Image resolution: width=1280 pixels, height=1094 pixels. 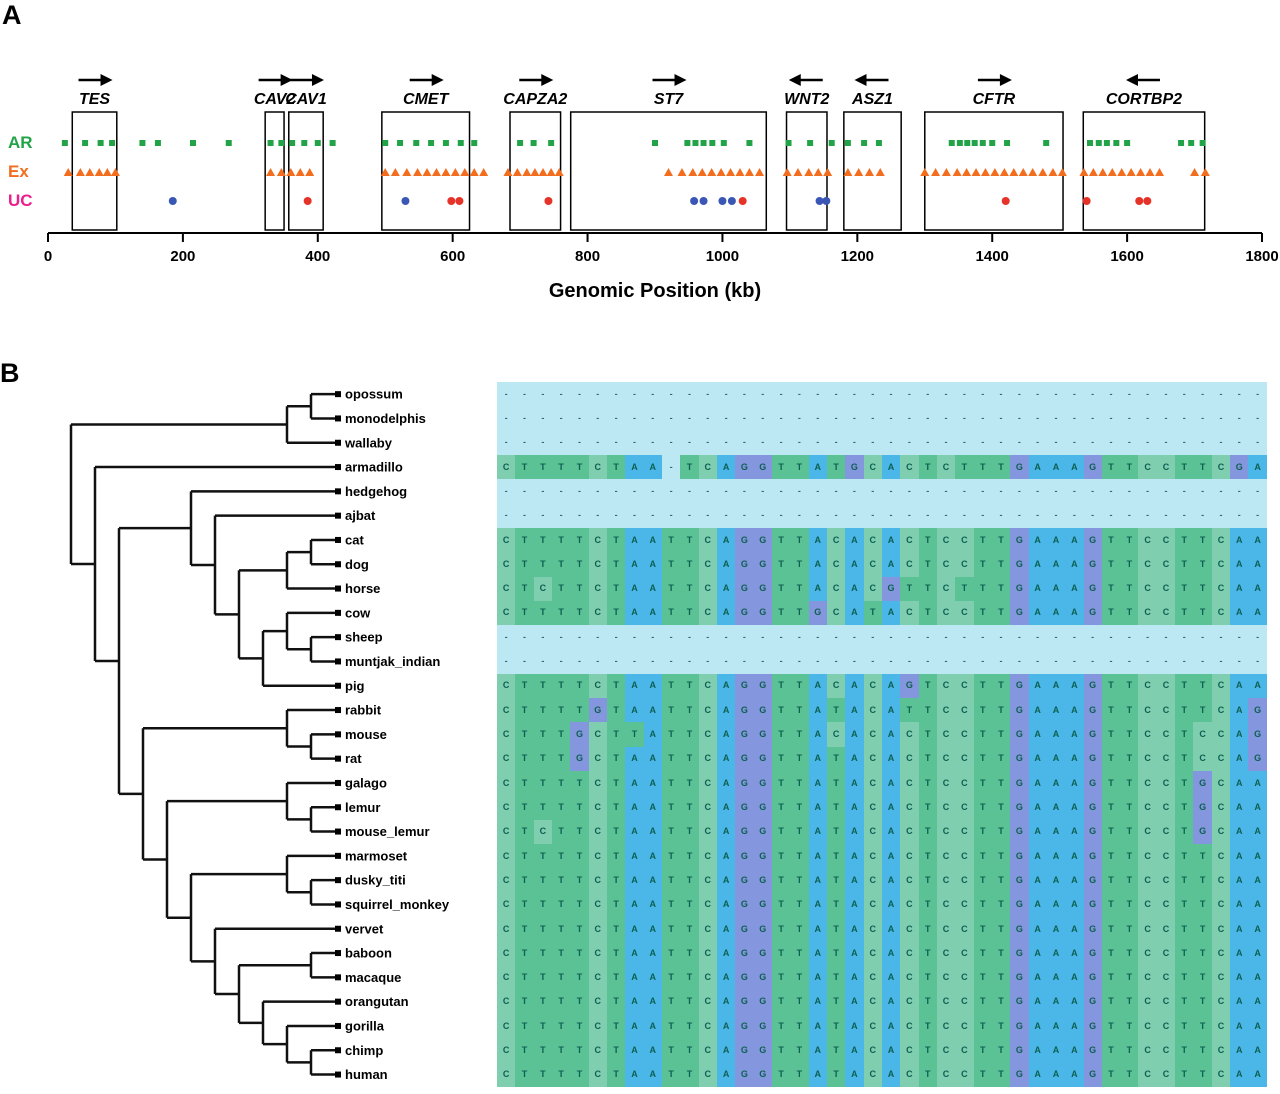 I want to click on axis-tick-label: 1000, so click(x=722, y=256).